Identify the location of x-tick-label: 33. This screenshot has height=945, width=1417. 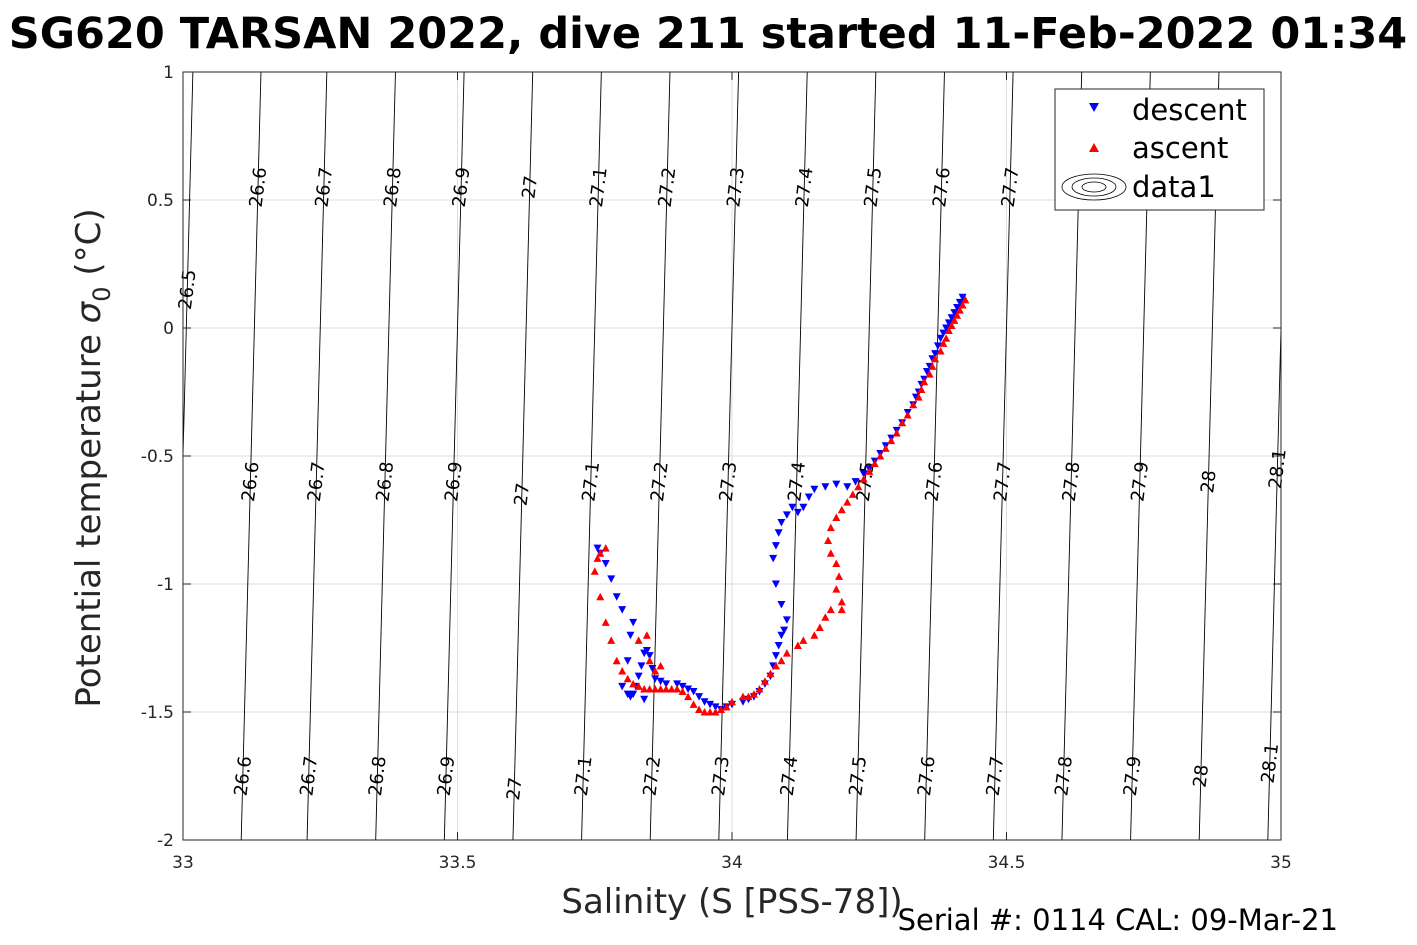
(183, 863).